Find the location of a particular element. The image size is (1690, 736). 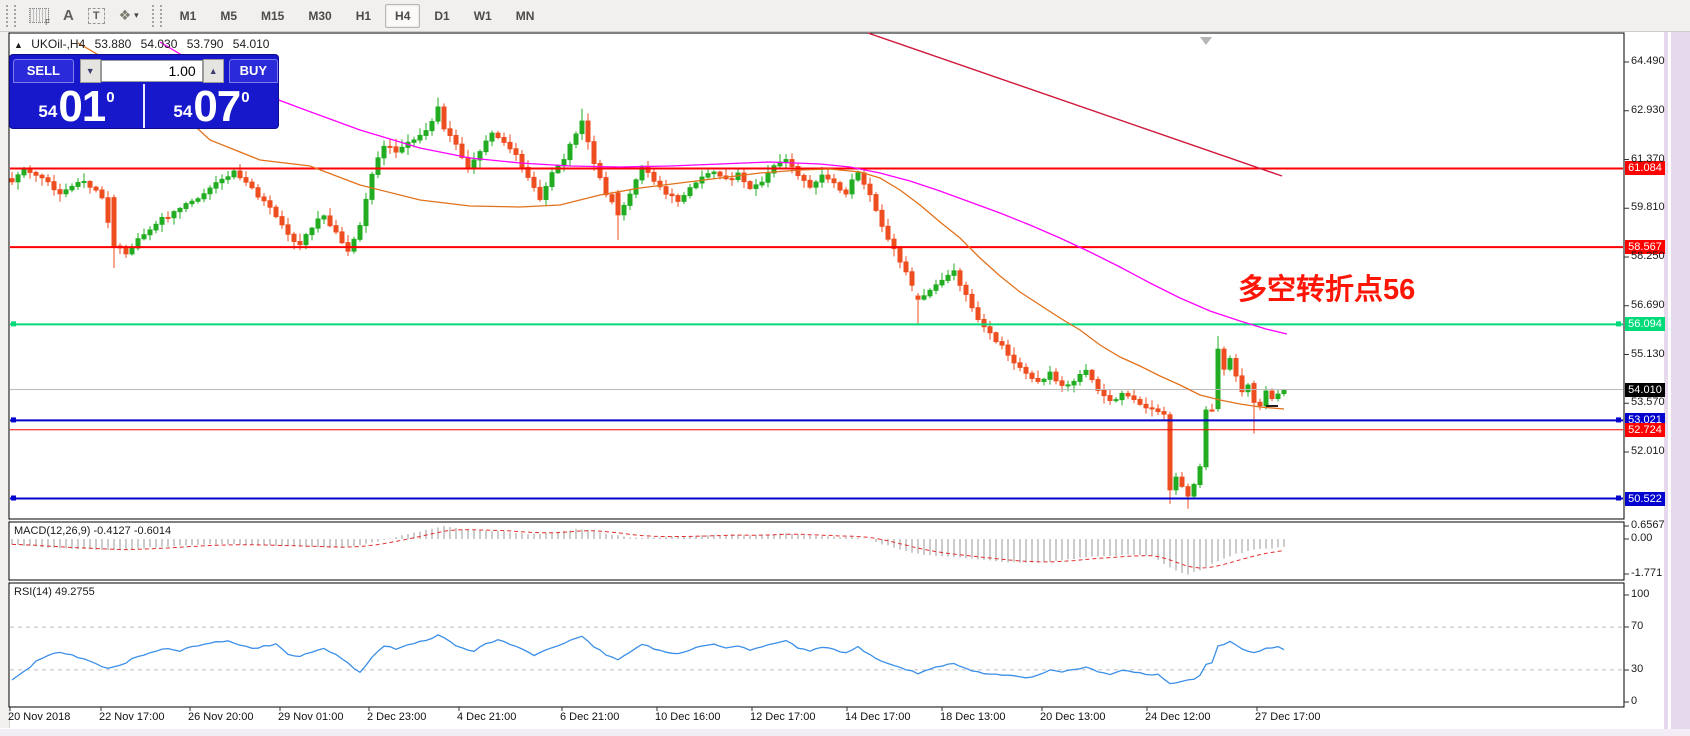

grid-f-icon: F is located at coordinates (39, 17).